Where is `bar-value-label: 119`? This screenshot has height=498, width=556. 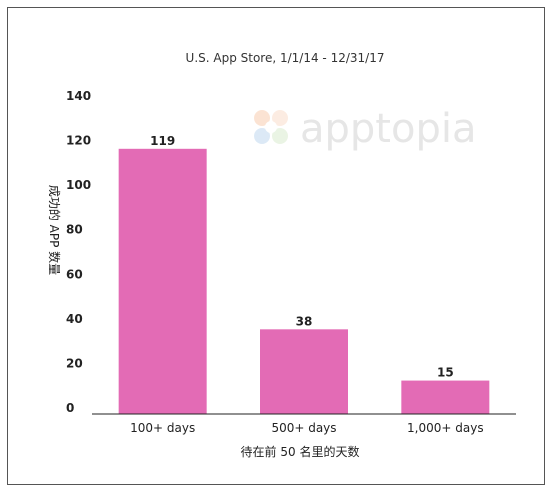 bar-value-label: 119 is located at coordinates (162, 141).